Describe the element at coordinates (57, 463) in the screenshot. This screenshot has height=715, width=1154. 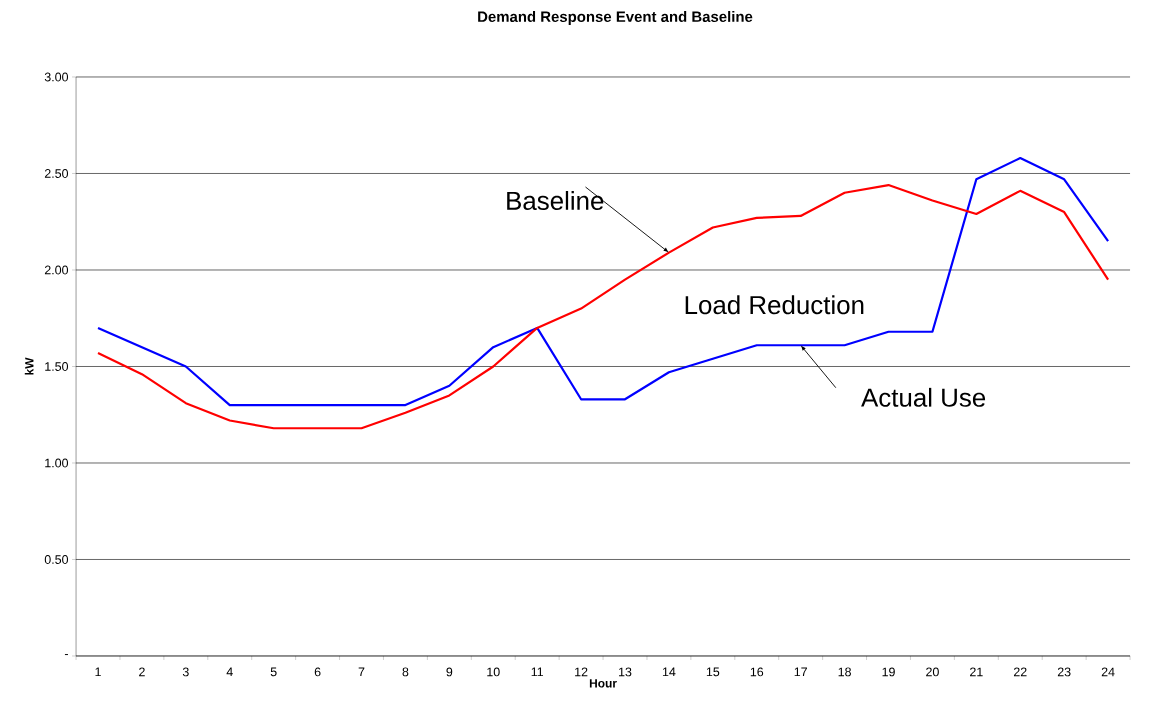
I see `y-tick-label: 1.00` at that location.